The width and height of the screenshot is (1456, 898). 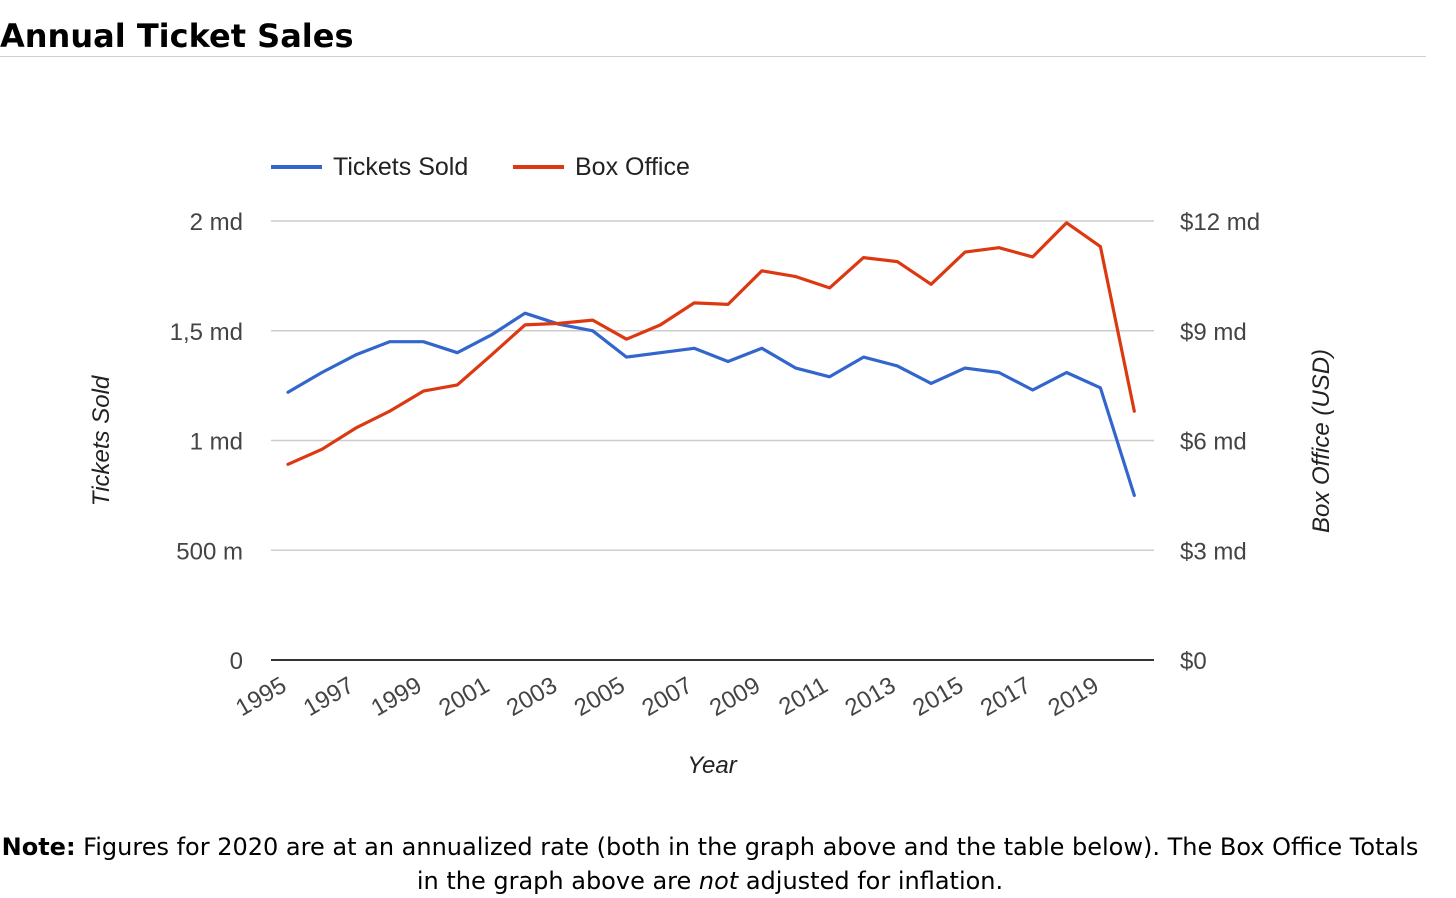 What do you see at coordinates (711, 404) in the screenshot?
I see `series-line-tickets-sold` at bounding box center [711, 404].